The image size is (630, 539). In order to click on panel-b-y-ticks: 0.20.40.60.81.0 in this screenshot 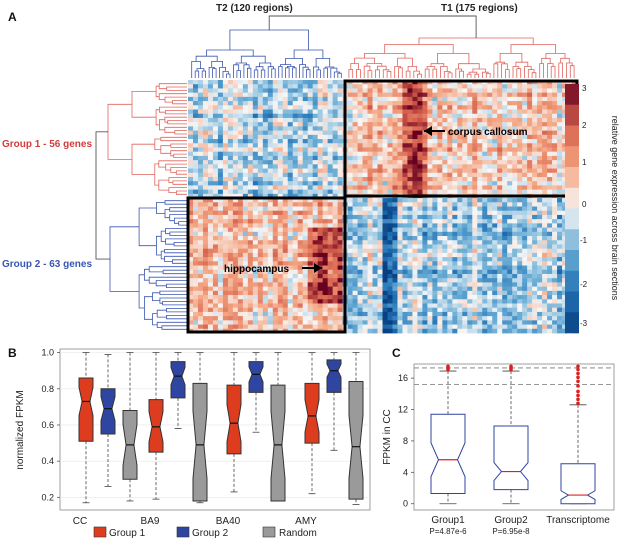, I will do `click(50, 425)`.